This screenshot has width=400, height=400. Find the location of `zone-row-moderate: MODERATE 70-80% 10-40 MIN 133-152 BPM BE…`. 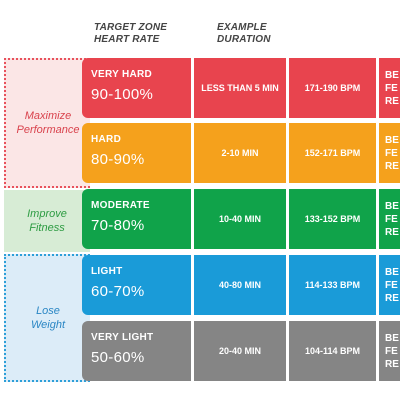

zone-row-moderate: MODERATE 70-80% 10-40 MIN 133-152 BPM BE… is located at coordinates (241, 219).